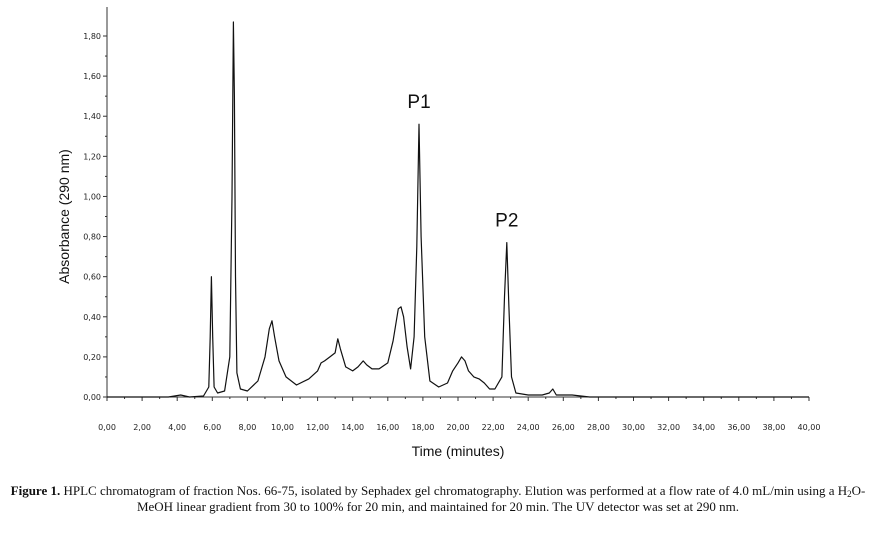  What do you see at coordinates (92, 397) in the screenshot?
I see `y-tick-label: 0,00` at bounding box center [92, 397].